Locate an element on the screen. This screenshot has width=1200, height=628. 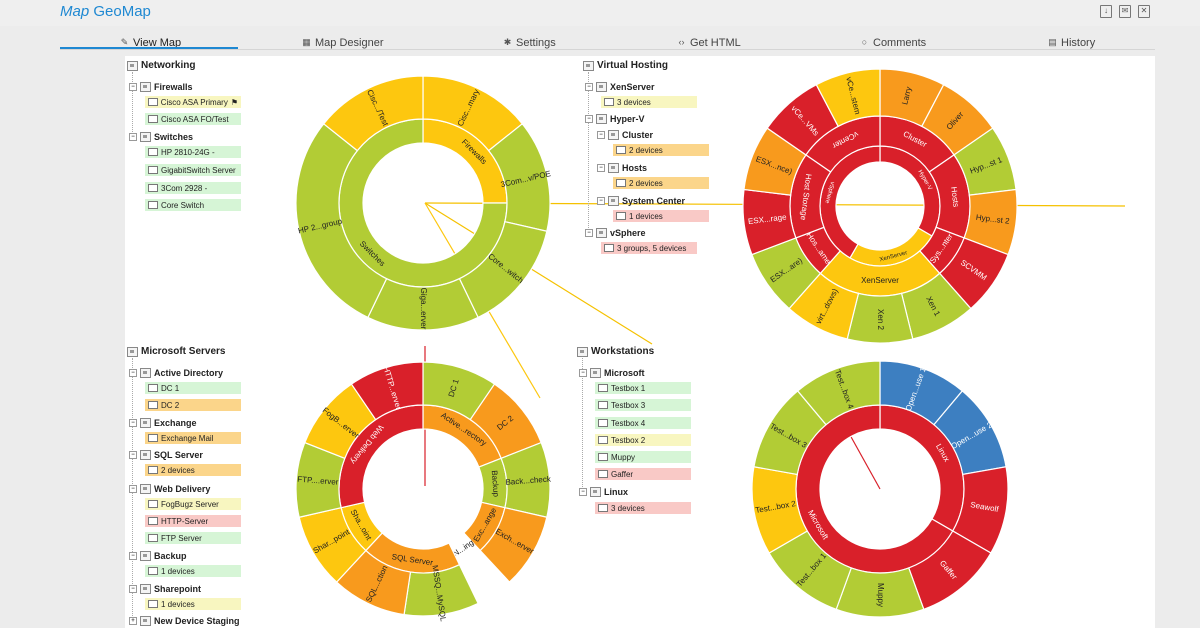
tree-group: − Switches is located at coordinates (161, 137).